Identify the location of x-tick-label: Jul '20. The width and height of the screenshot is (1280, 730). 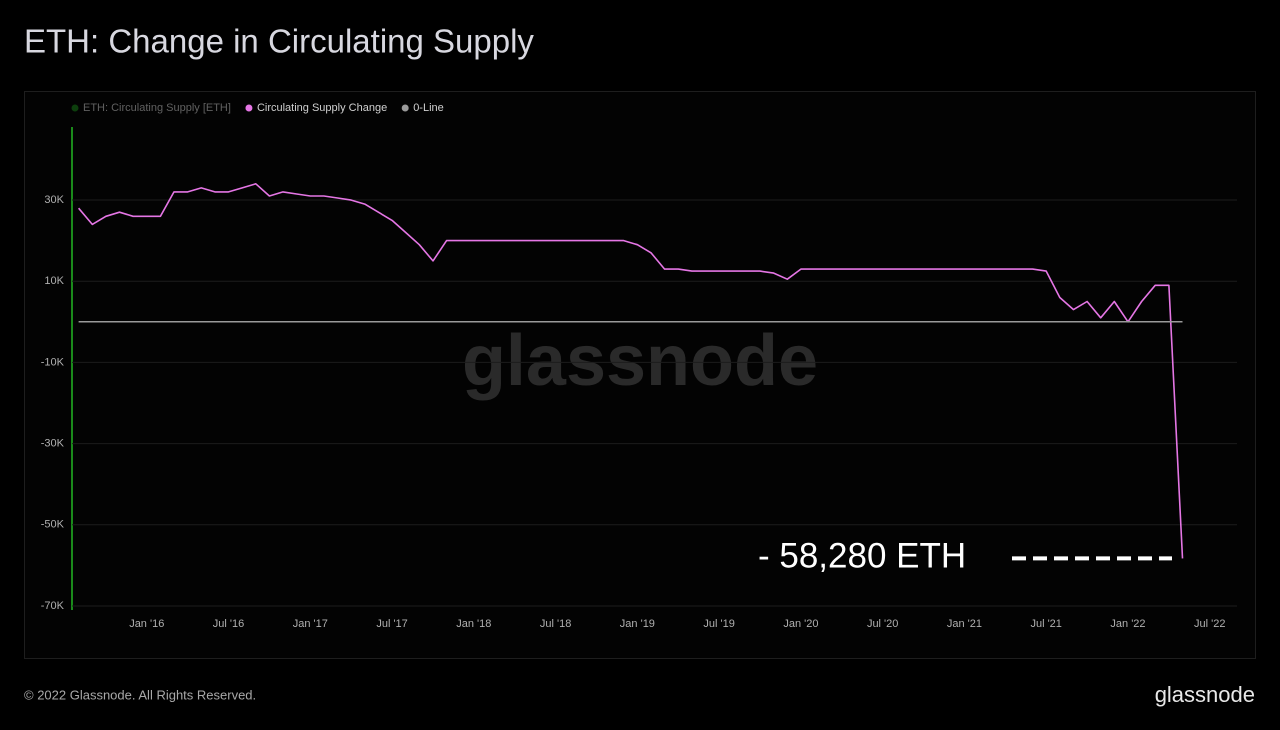
(882, 624).